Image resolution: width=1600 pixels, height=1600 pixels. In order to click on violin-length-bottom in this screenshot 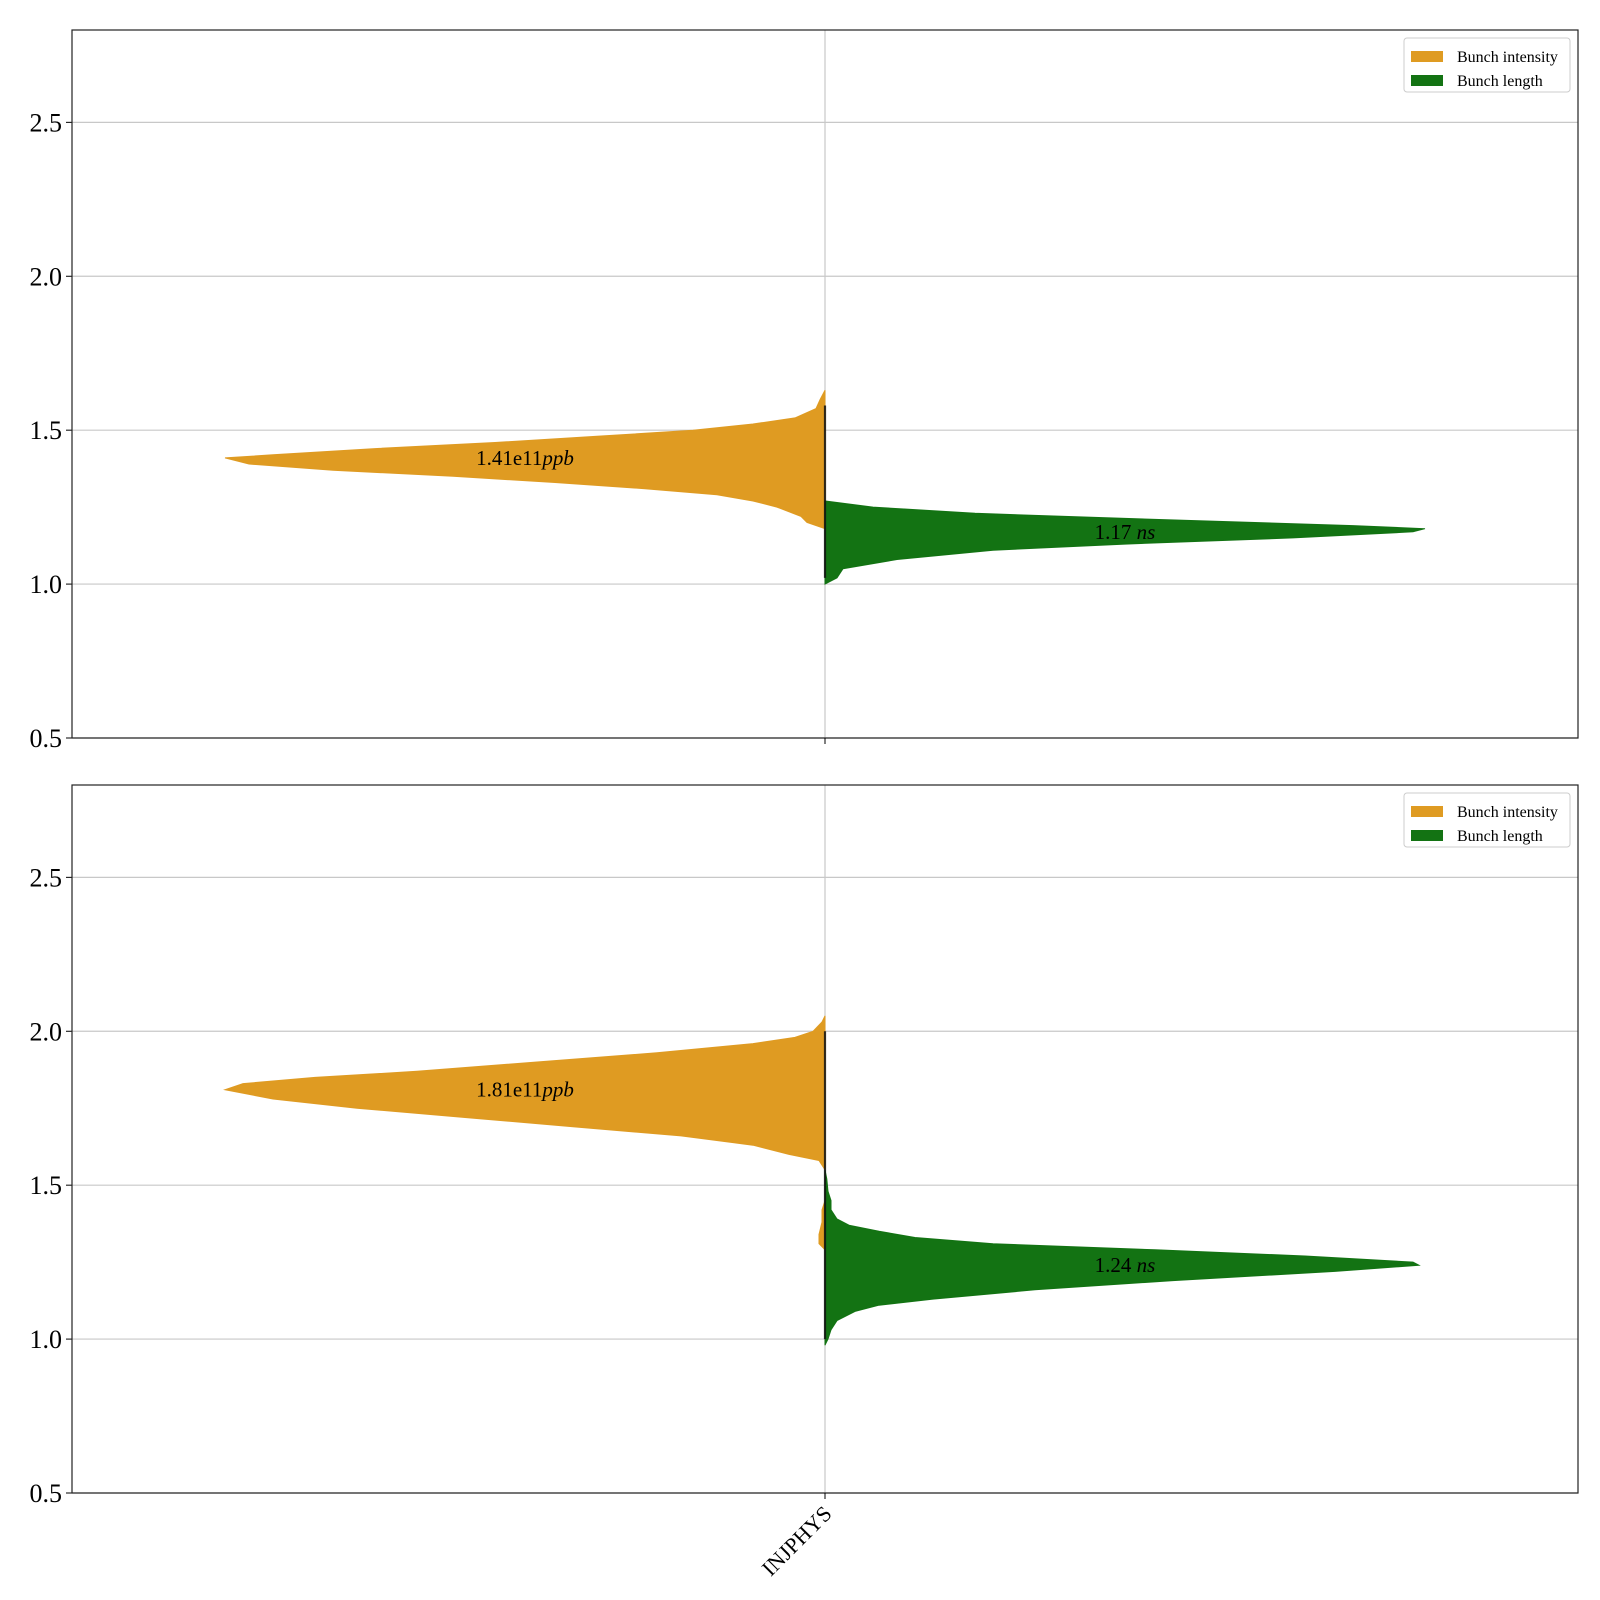, I will do `click(1122, 1257)`.